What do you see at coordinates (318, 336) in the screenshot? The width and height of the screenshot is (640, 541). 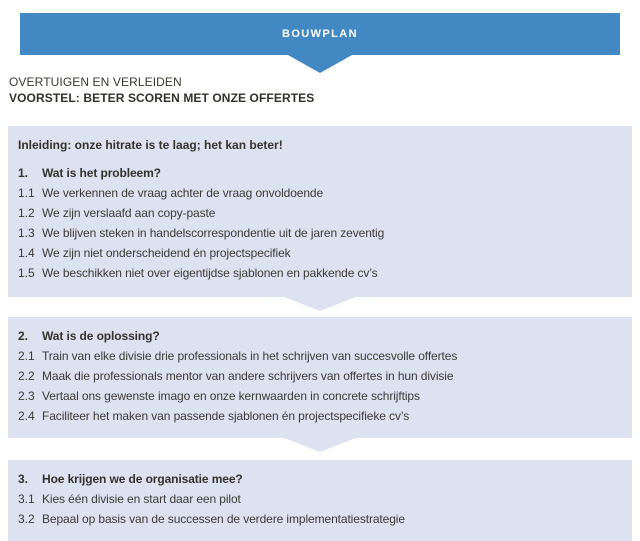 I see `section-heading-row: 2. Wat is de oplossing?` at bounding box center [318, 336].